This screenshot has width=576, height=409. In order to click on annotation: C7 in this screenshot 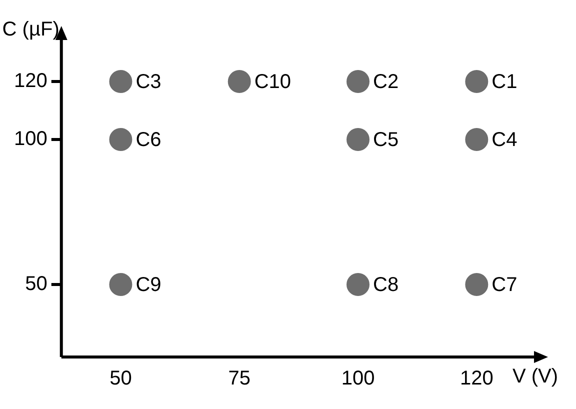, I will do `click(505, 285)`.